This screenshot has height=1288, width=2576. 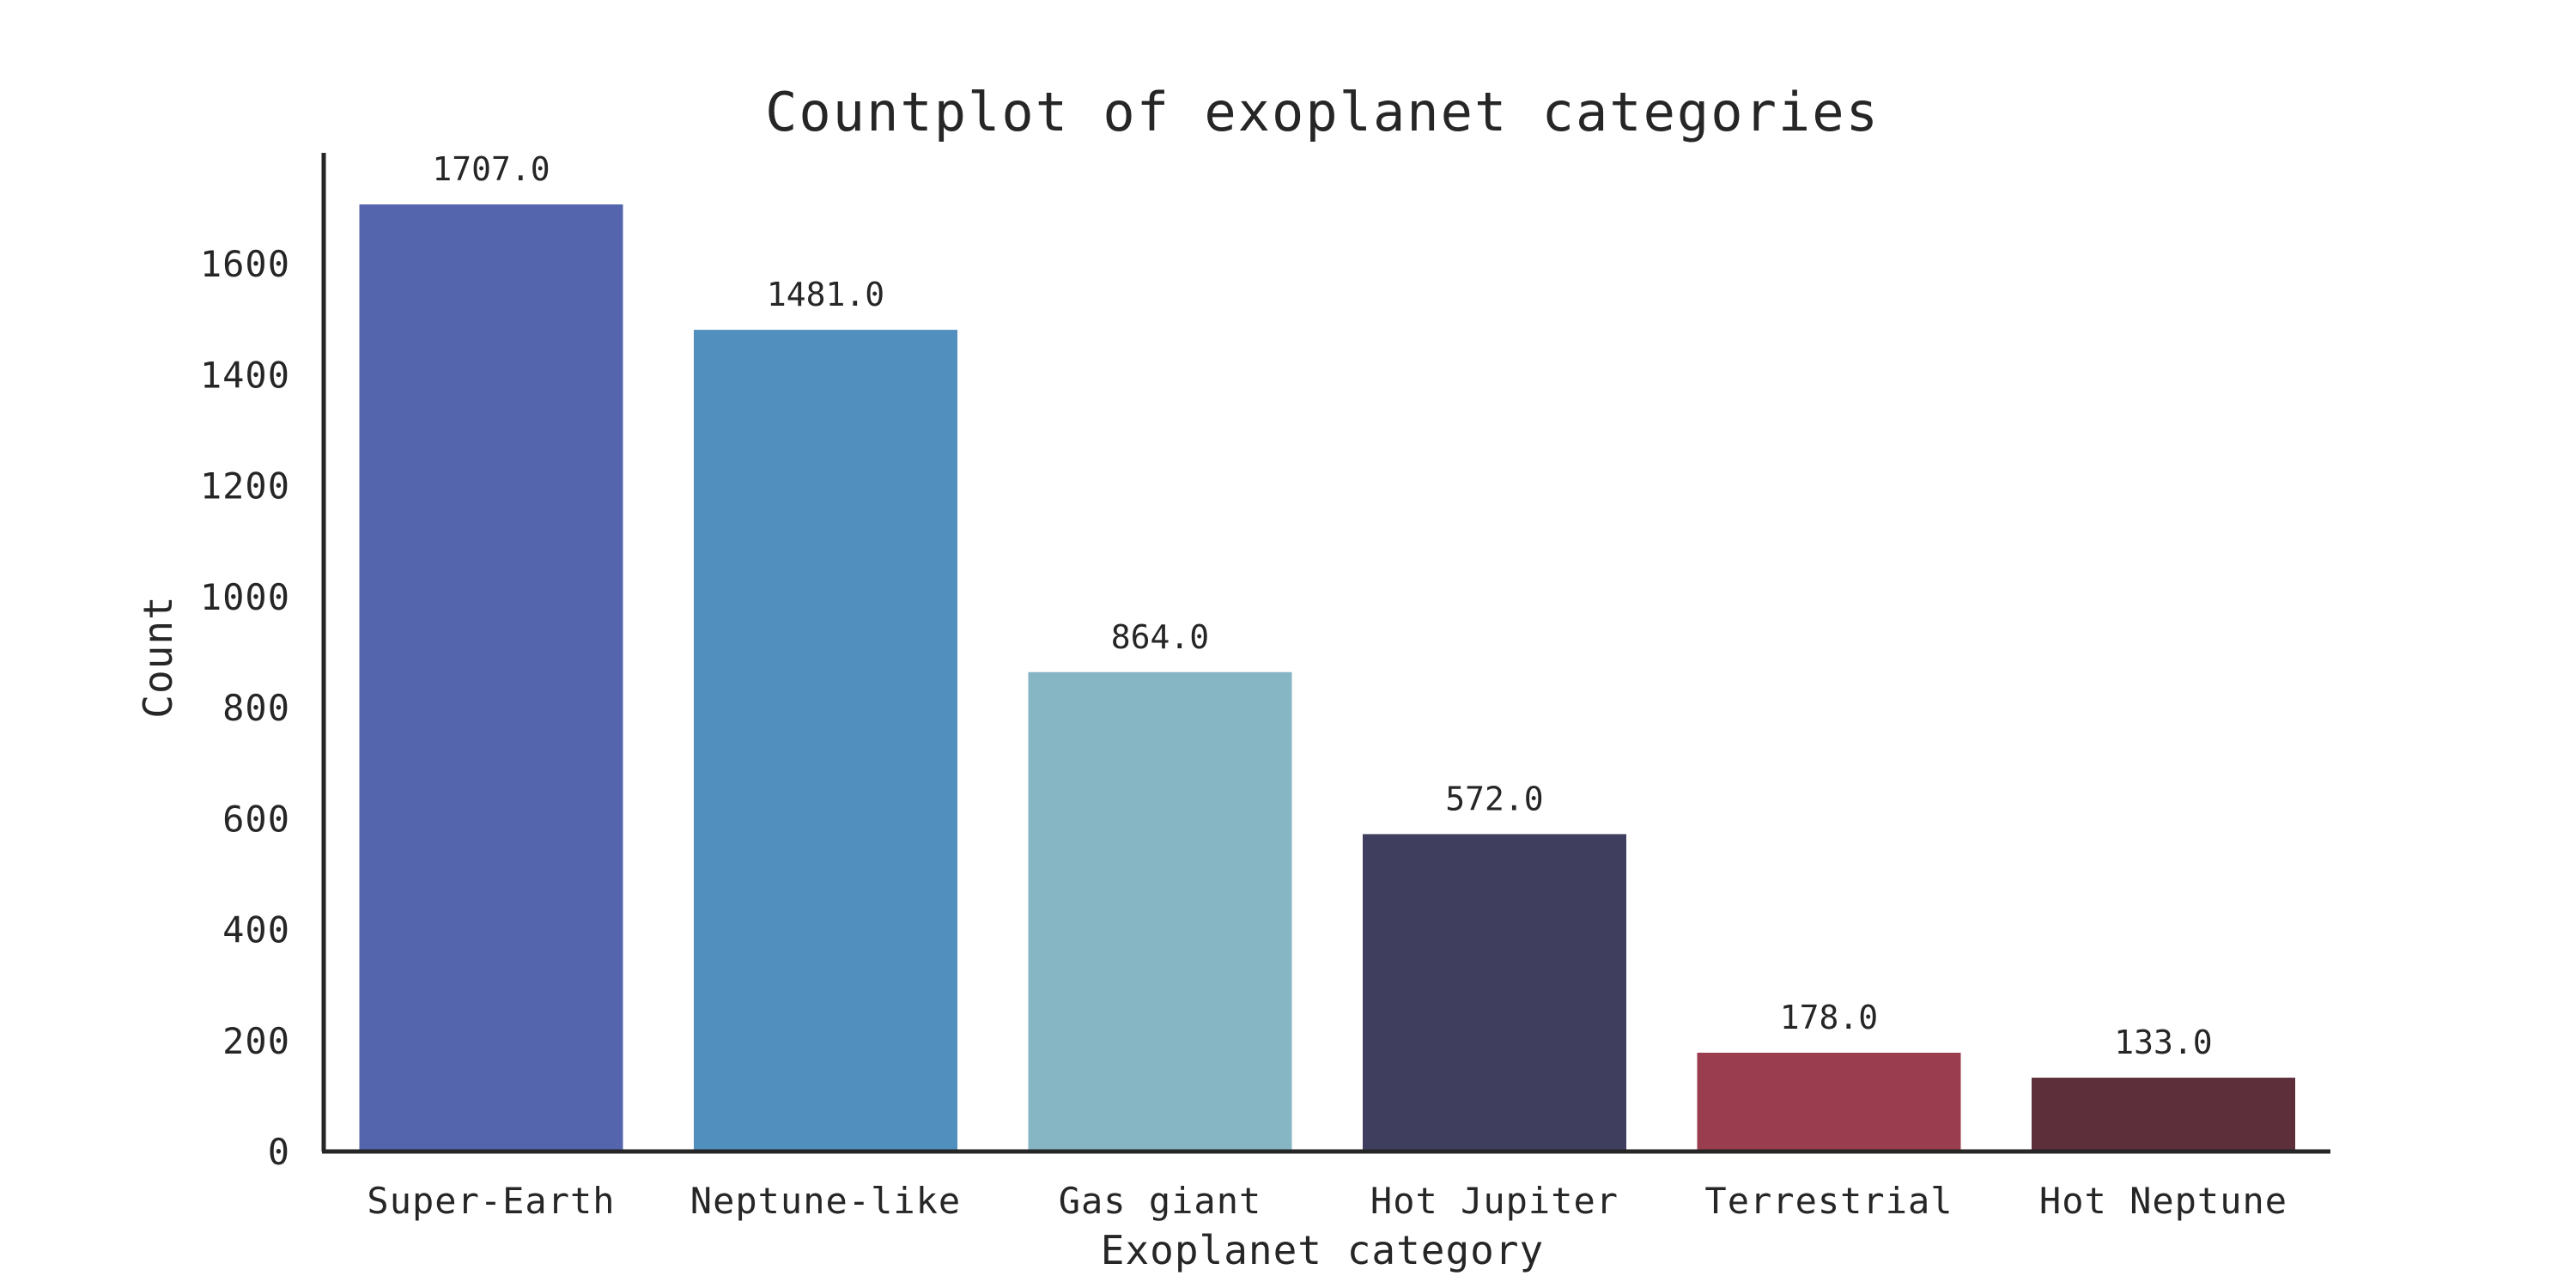 What do you see at coordinates (256, 819) in the screenshot?
I see `y-tick-label-600: 600` at bounding box center [256, 819].